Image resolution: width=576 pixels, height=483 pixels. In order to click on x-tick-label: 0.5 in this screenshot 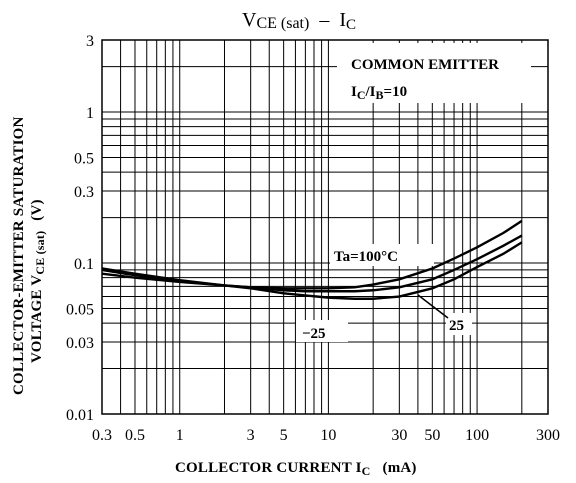, I will do `click(135, 435)`.